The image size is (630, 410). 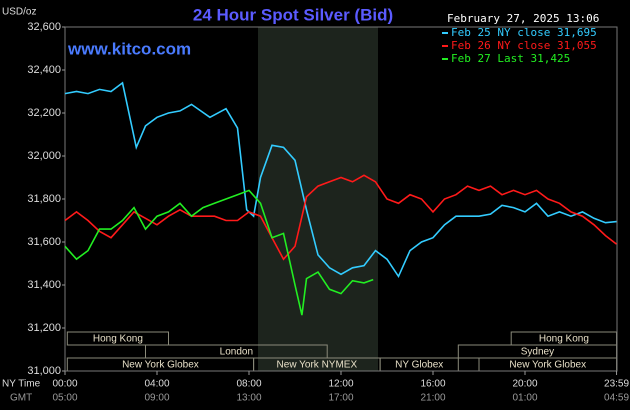 I want to click on x-axis-label: GMT, so click(x=21, y=398).